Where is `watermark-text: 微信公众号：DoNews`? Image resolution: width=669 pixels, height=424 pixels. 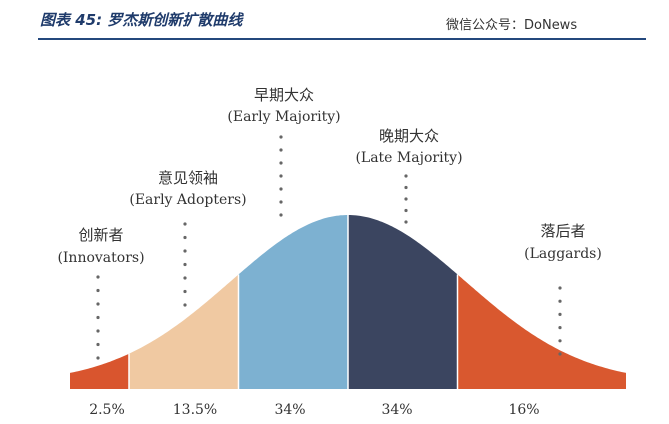 watermark-text: 微信公众号：DoNews is located at coordinates (512, 25).